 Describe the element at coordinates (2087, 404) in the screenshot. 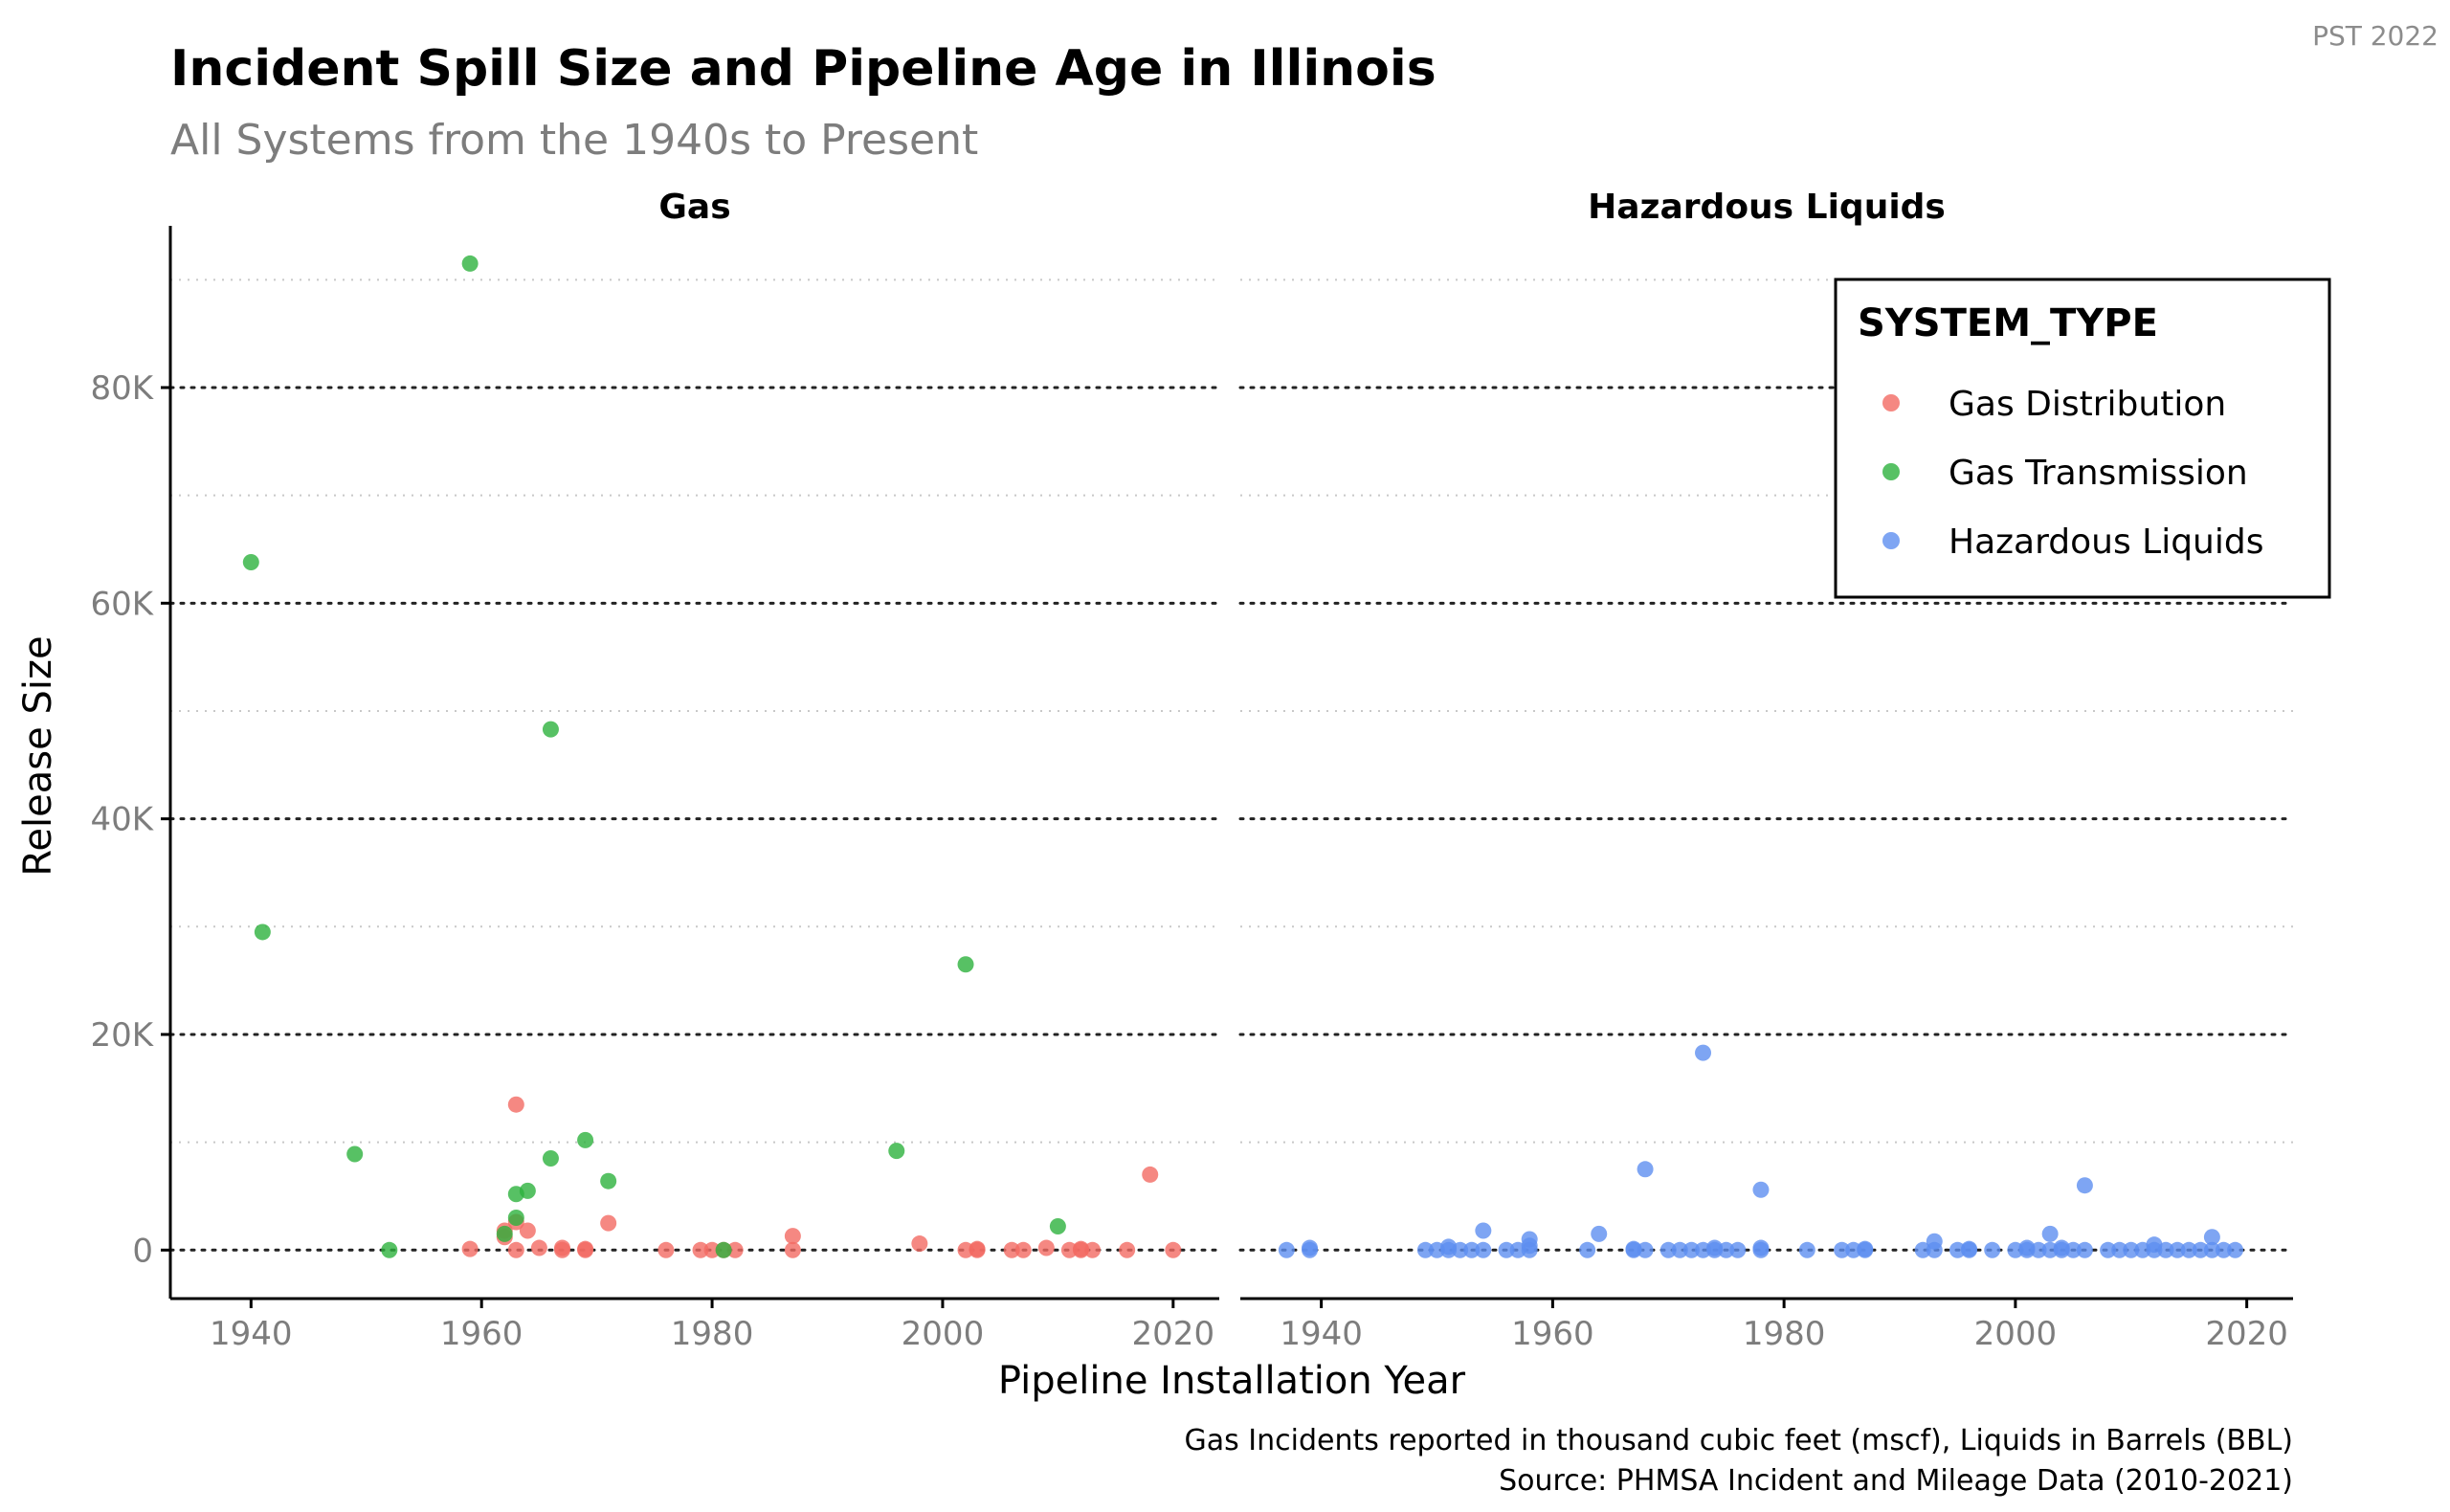

I see `legend-label: Gas Distribution` at that location.